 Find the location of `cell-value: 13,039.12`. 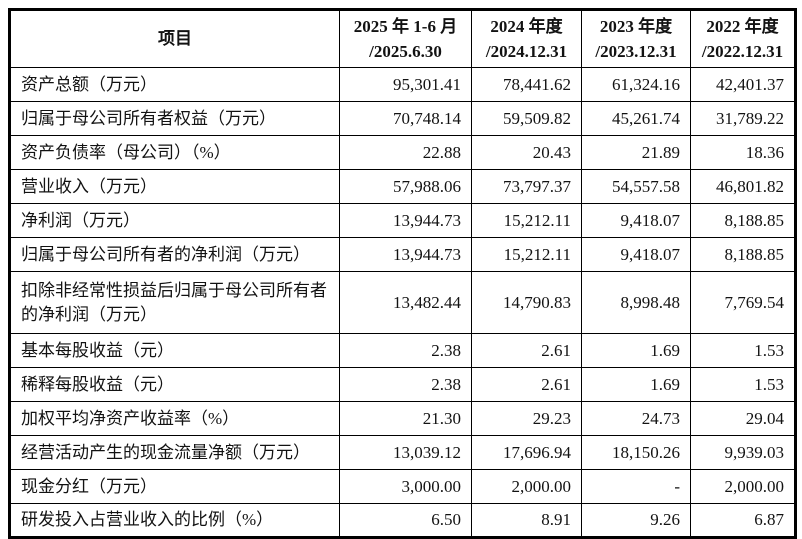

cell-value: 13,039.12 is located at coordinates (405, 452).